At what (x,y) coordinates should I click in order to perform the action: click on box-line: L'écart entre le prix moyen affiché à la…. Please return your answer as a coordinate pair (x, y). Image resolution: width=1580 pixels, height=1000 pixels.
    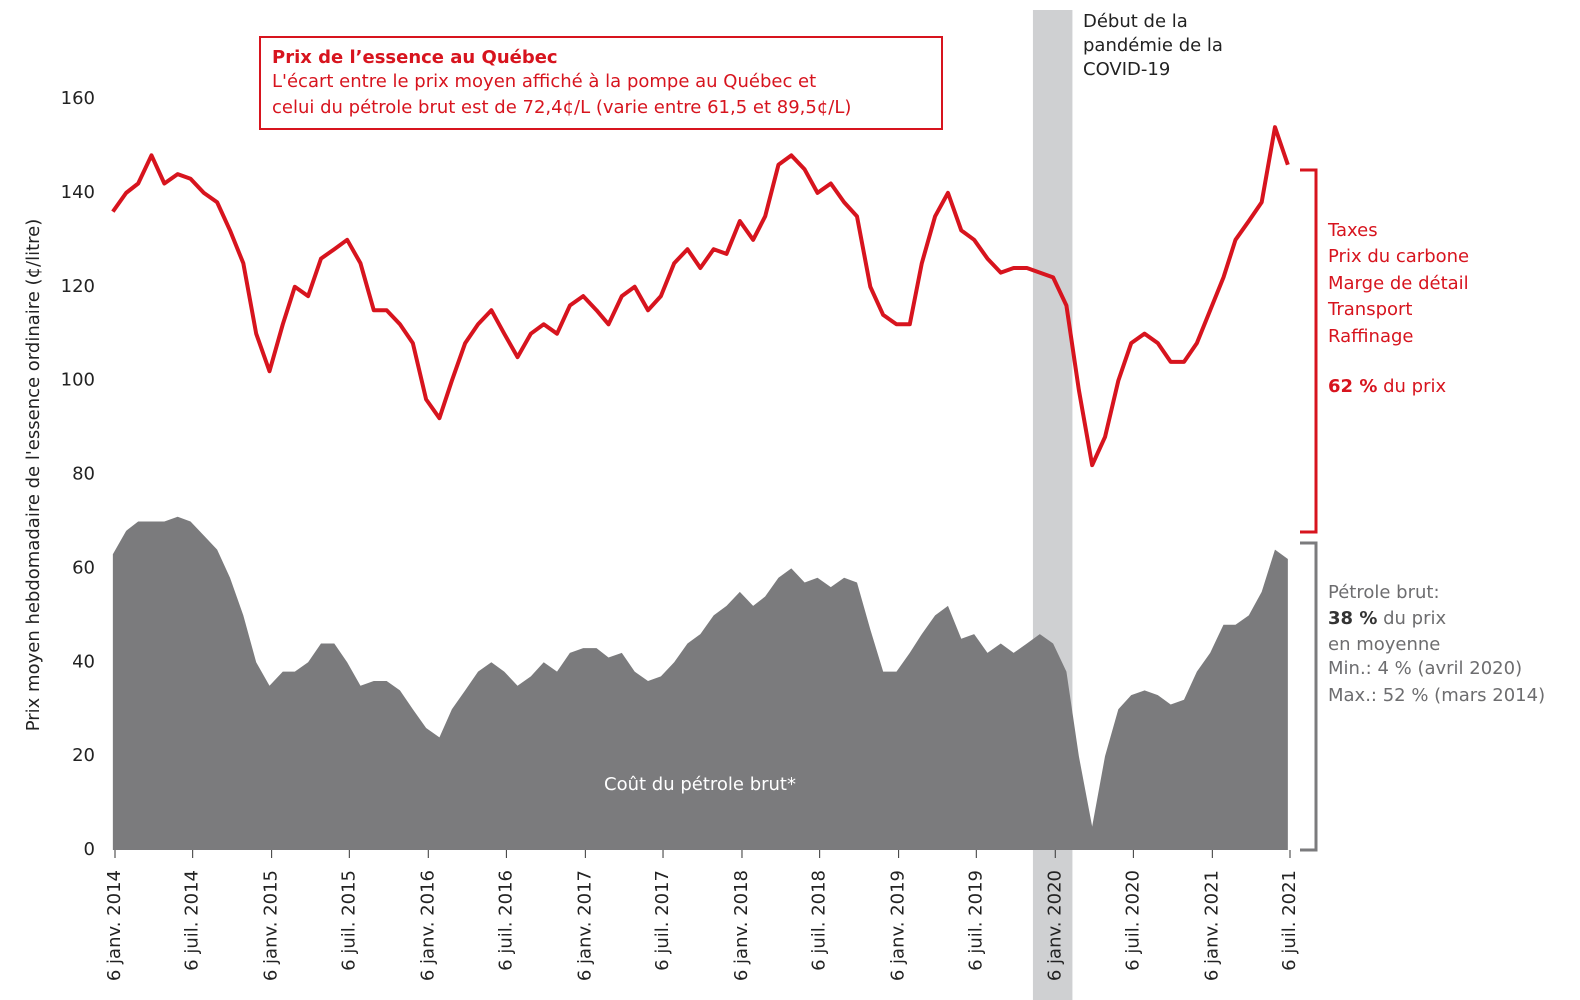
    Looking at the image, I should click on (544, 81).